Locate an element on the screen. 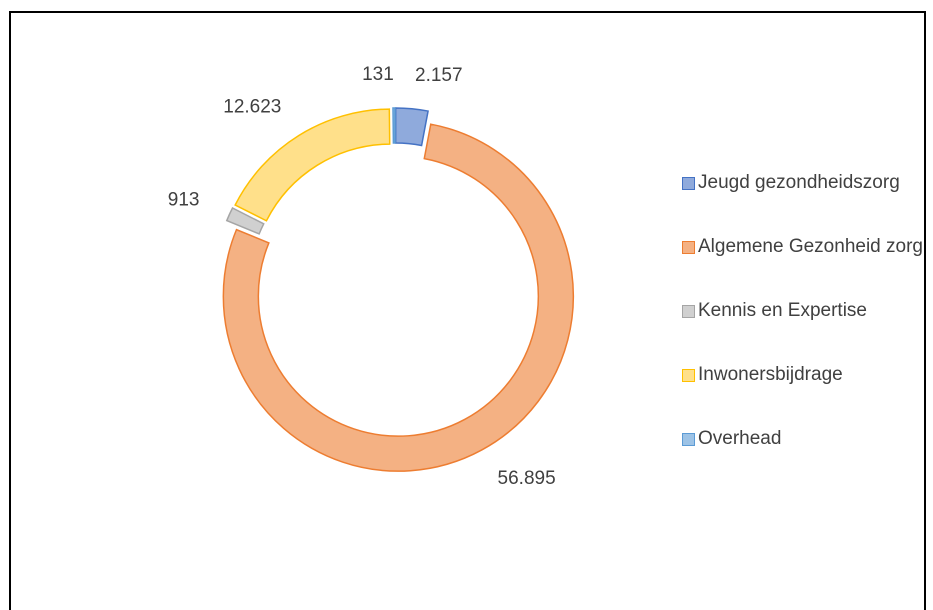  data-label: 131 is located at coordinates (378, 74).